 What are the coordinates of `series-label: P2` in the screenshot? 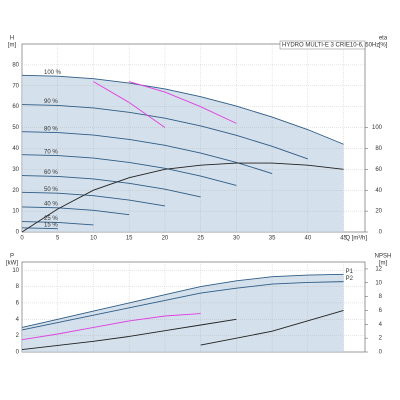 It's located at (350, 279).